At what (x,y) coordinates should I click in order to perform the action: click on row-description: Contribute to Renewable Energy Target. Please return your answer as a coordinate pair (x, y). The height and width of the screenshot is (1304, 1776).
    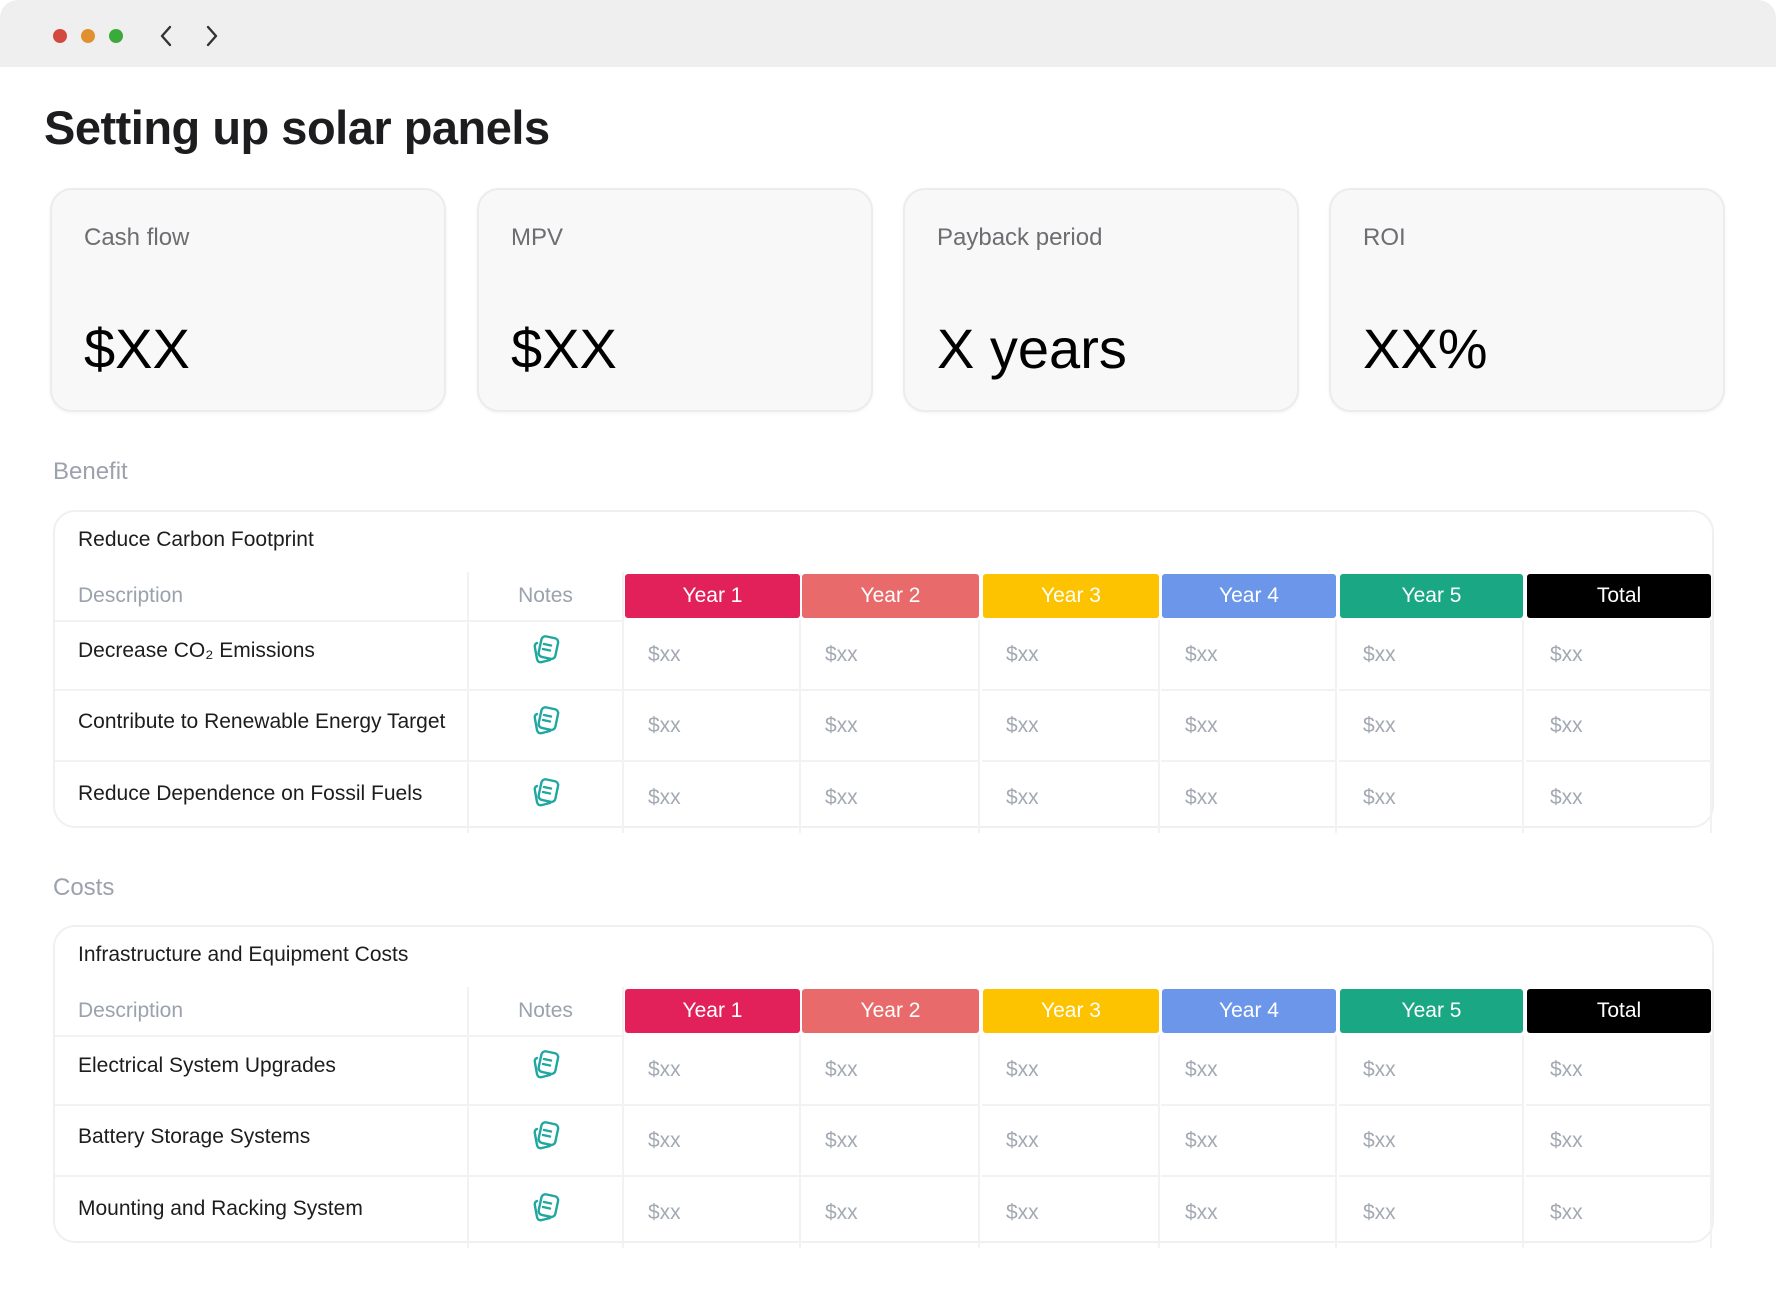
    Looking at the image, I should click on (262, 726).